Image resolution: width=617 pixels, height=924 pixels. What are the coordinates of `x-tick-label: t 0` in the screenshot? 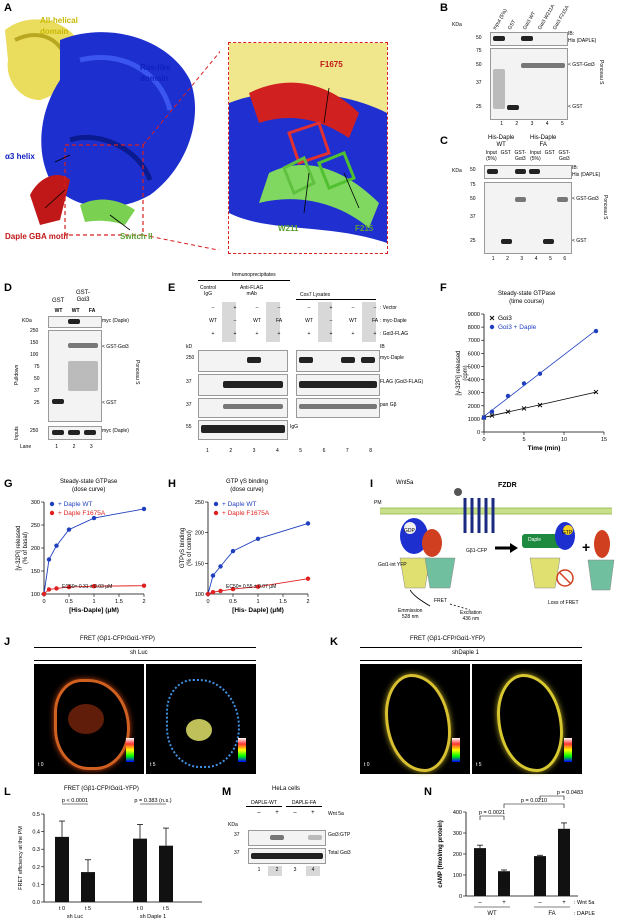 It's located at (140, 909).